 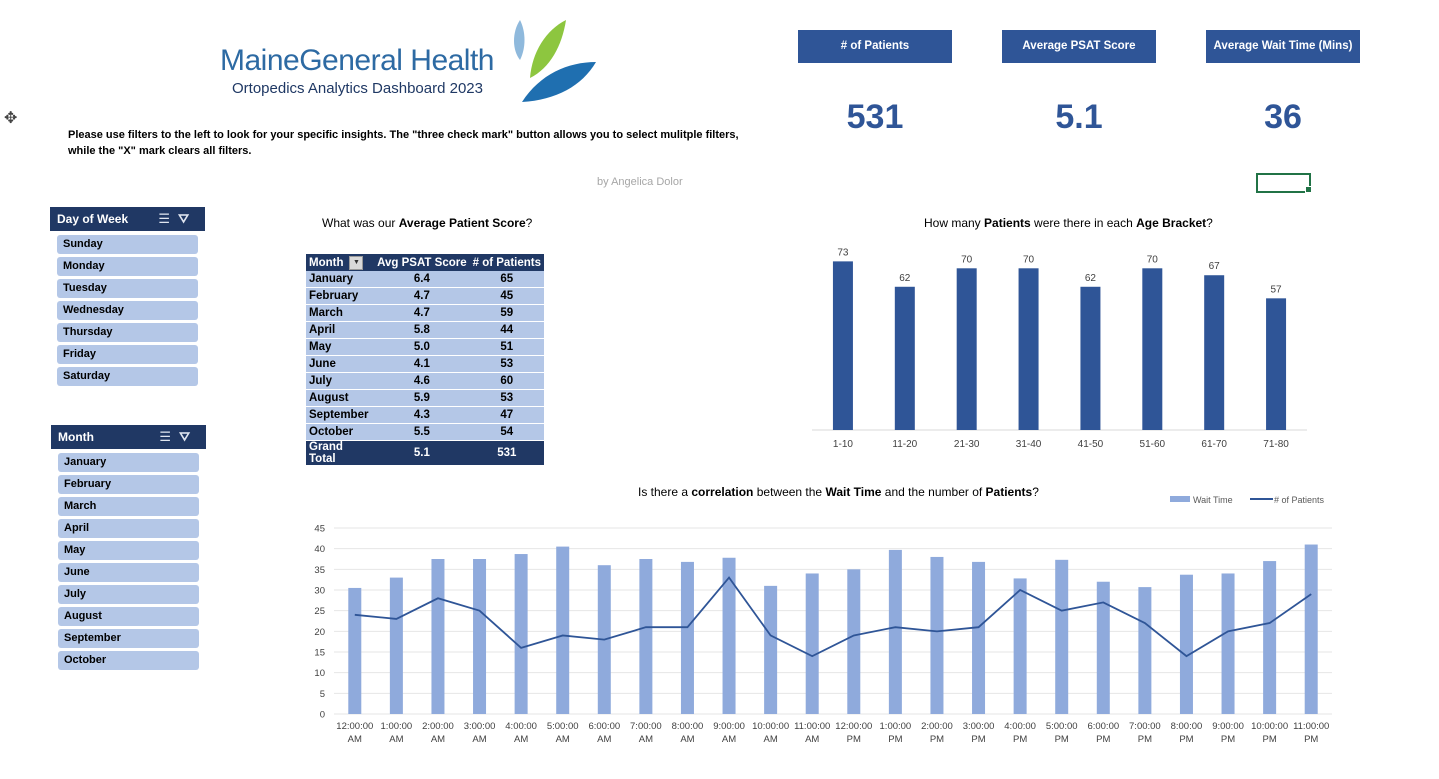 I want to click on pivot-cell-avg: 5.9, so click(x=422, y=398).